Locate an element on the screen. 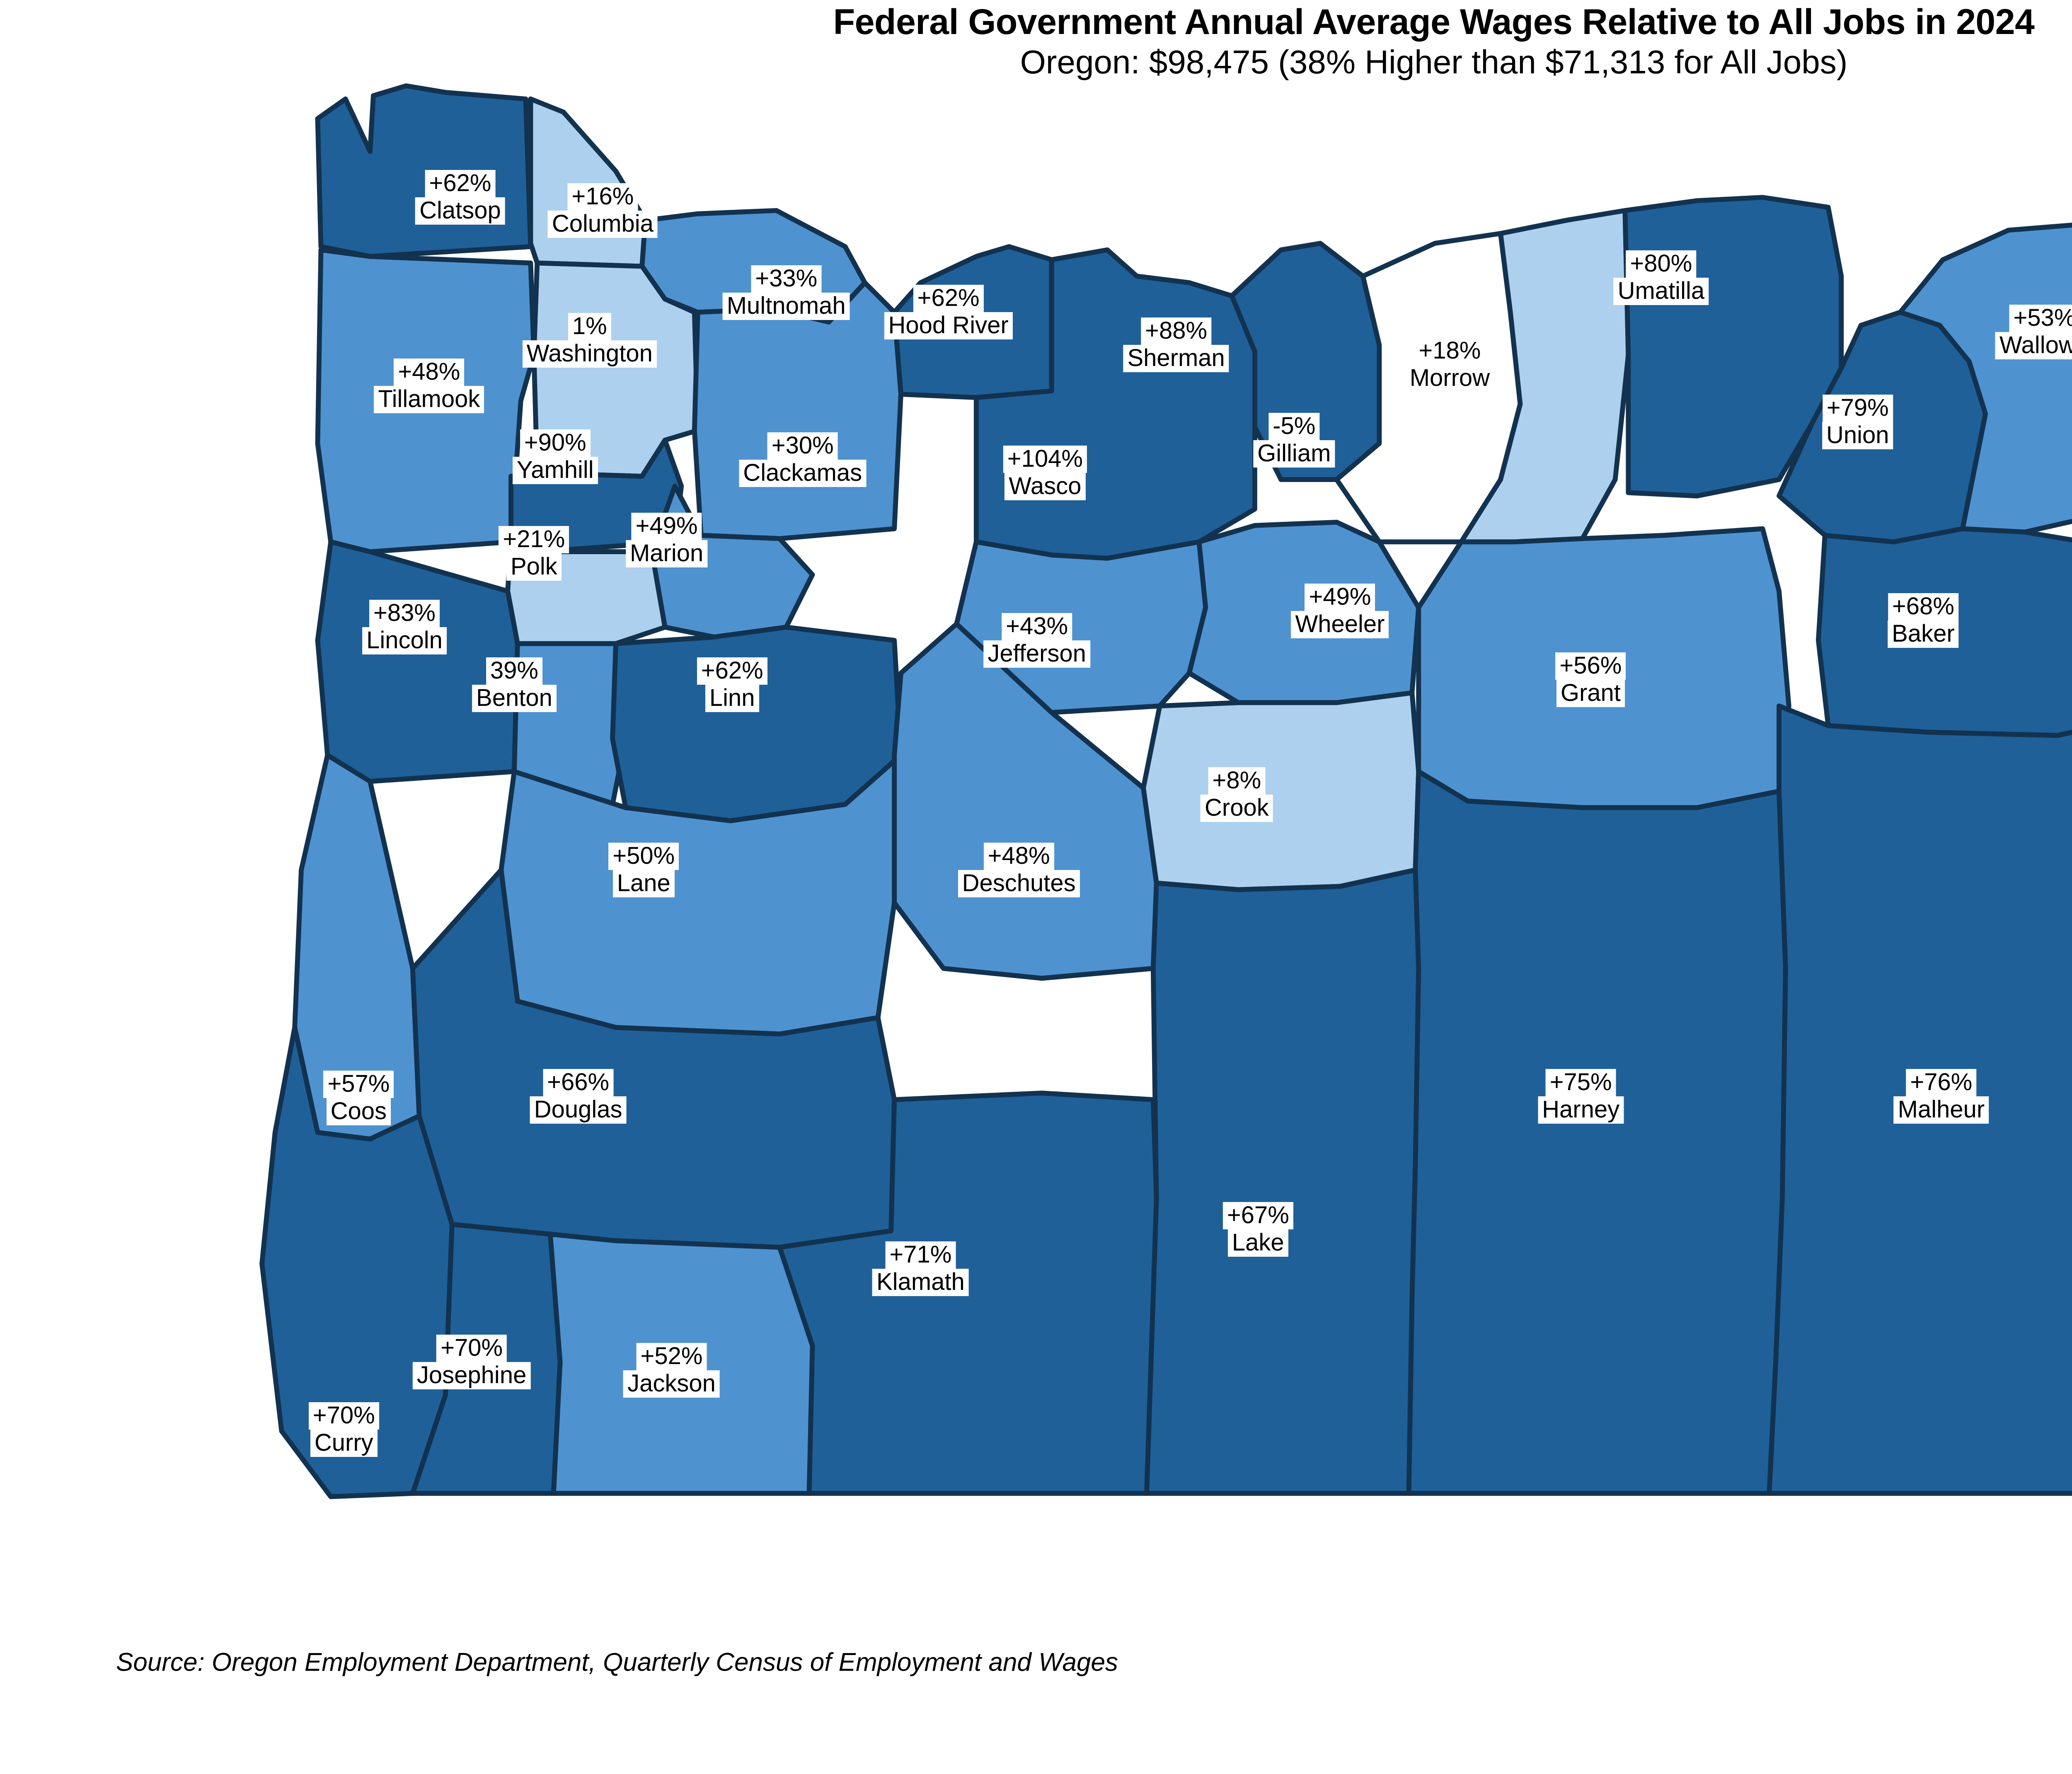  county-shape-wheeler is located at coordinates (1303, 612).